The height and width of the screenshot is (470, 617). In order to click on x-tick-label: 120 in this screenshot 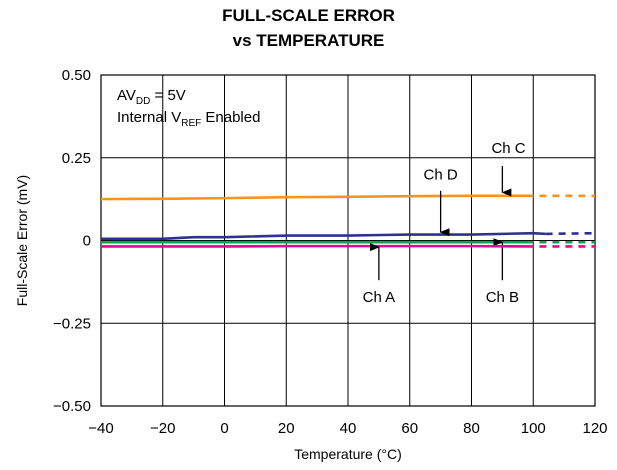, I will do `click(594, 428)`.